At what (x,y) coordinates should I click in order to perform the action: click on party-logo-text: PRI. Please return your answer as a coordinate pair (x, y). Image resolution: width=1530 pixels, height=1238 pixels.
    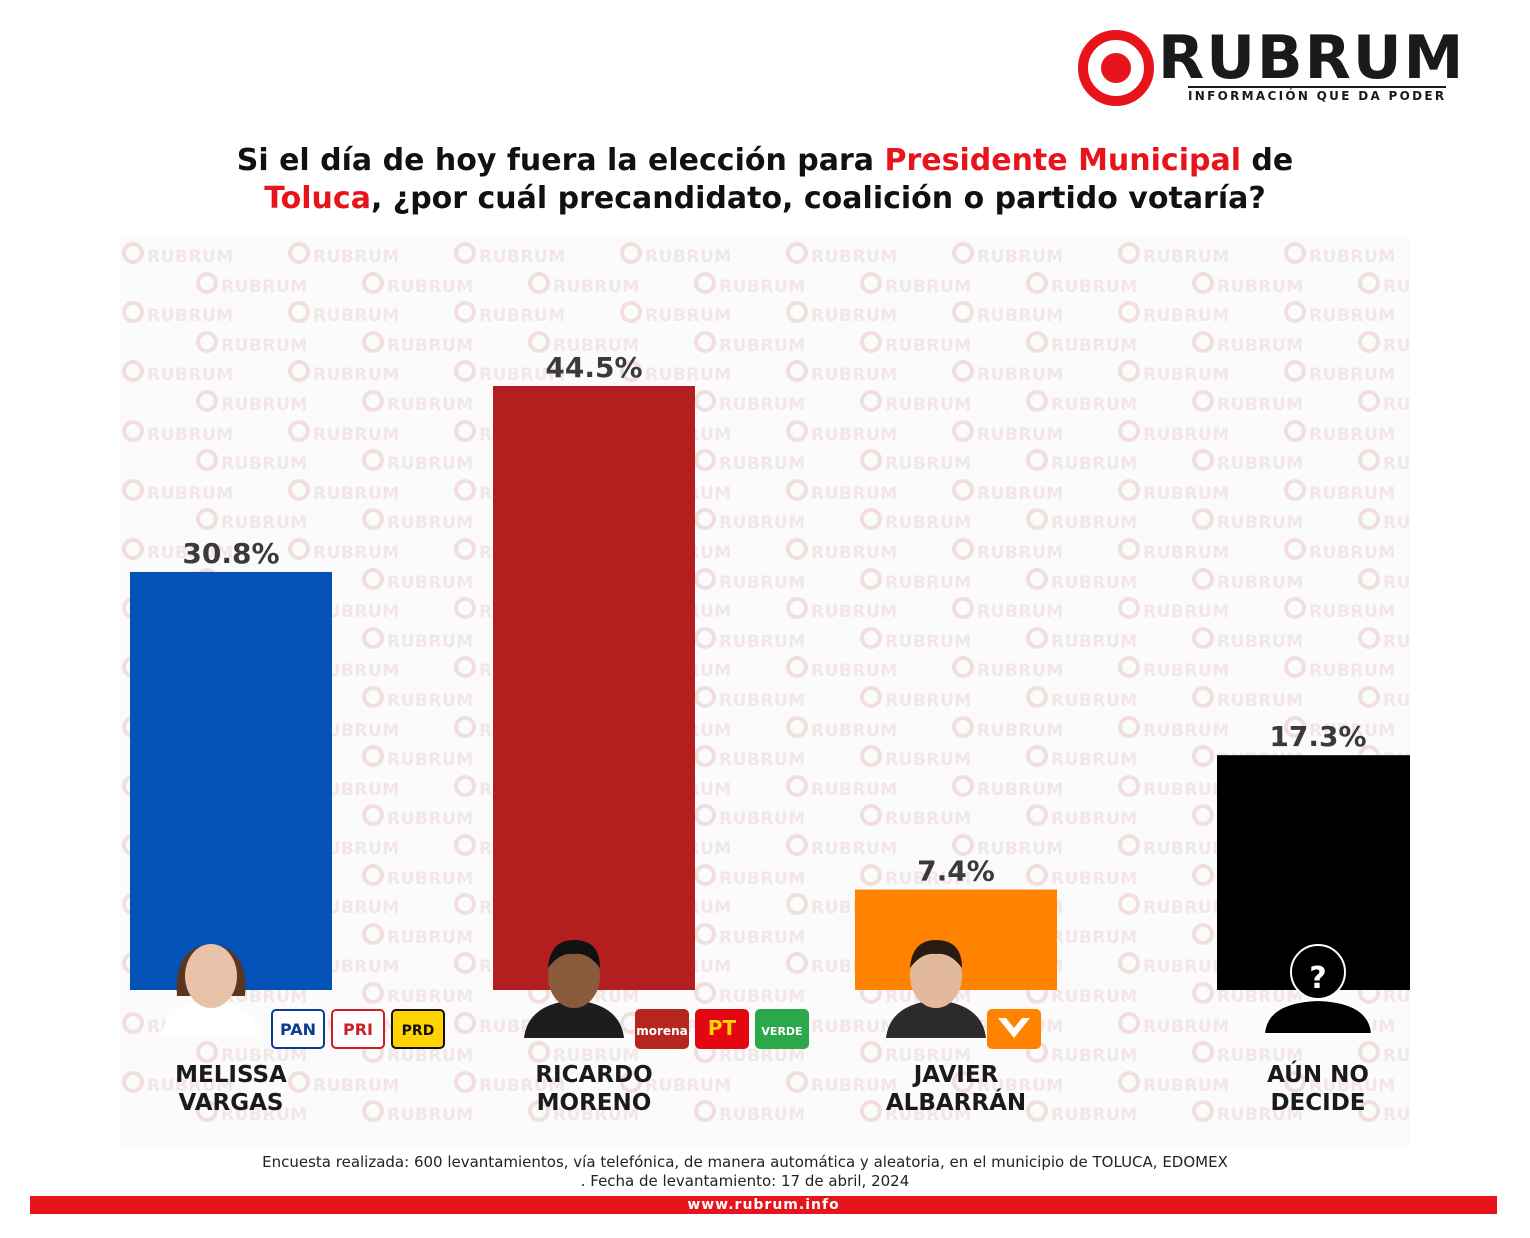
    Looking at the image, I should click on (358, 1029).